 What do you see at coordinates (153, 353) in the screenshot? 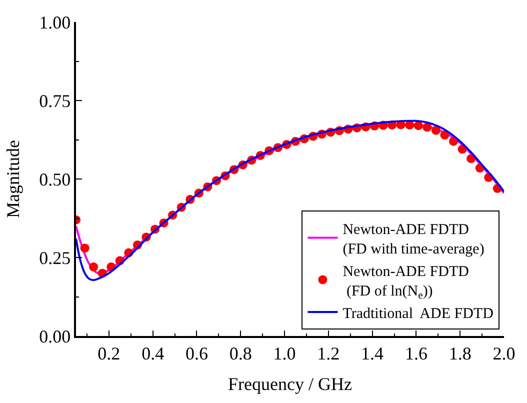
I see `x-tick-label: 0.4` at bounding box center [153, 353].